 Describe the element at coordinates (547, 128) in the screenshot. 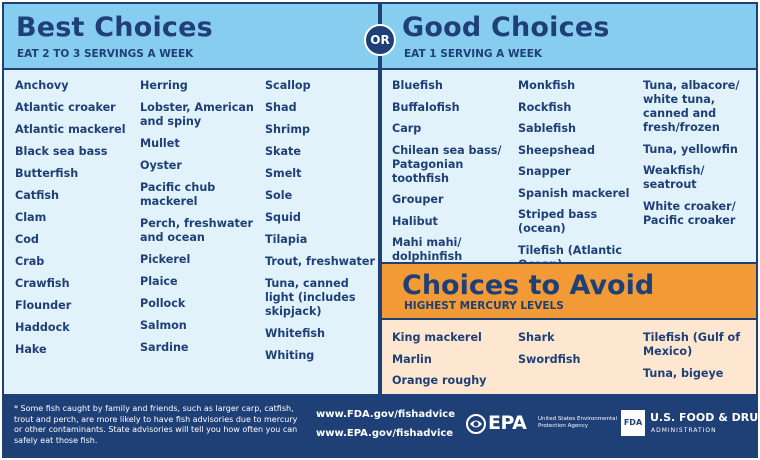

I see `fish-item: Sablefish` at that location.